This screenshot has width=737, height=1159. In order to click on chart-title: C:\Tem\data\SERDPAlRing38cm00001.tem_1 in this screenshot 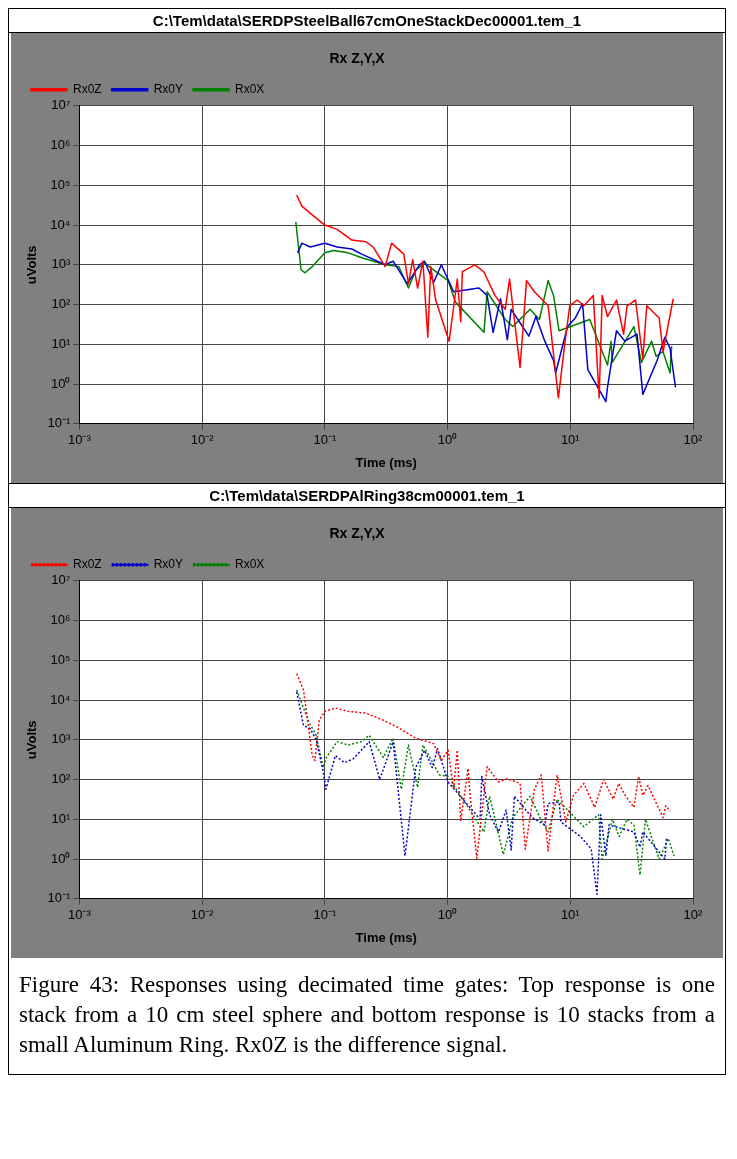, I will do `click(367, 495)`.